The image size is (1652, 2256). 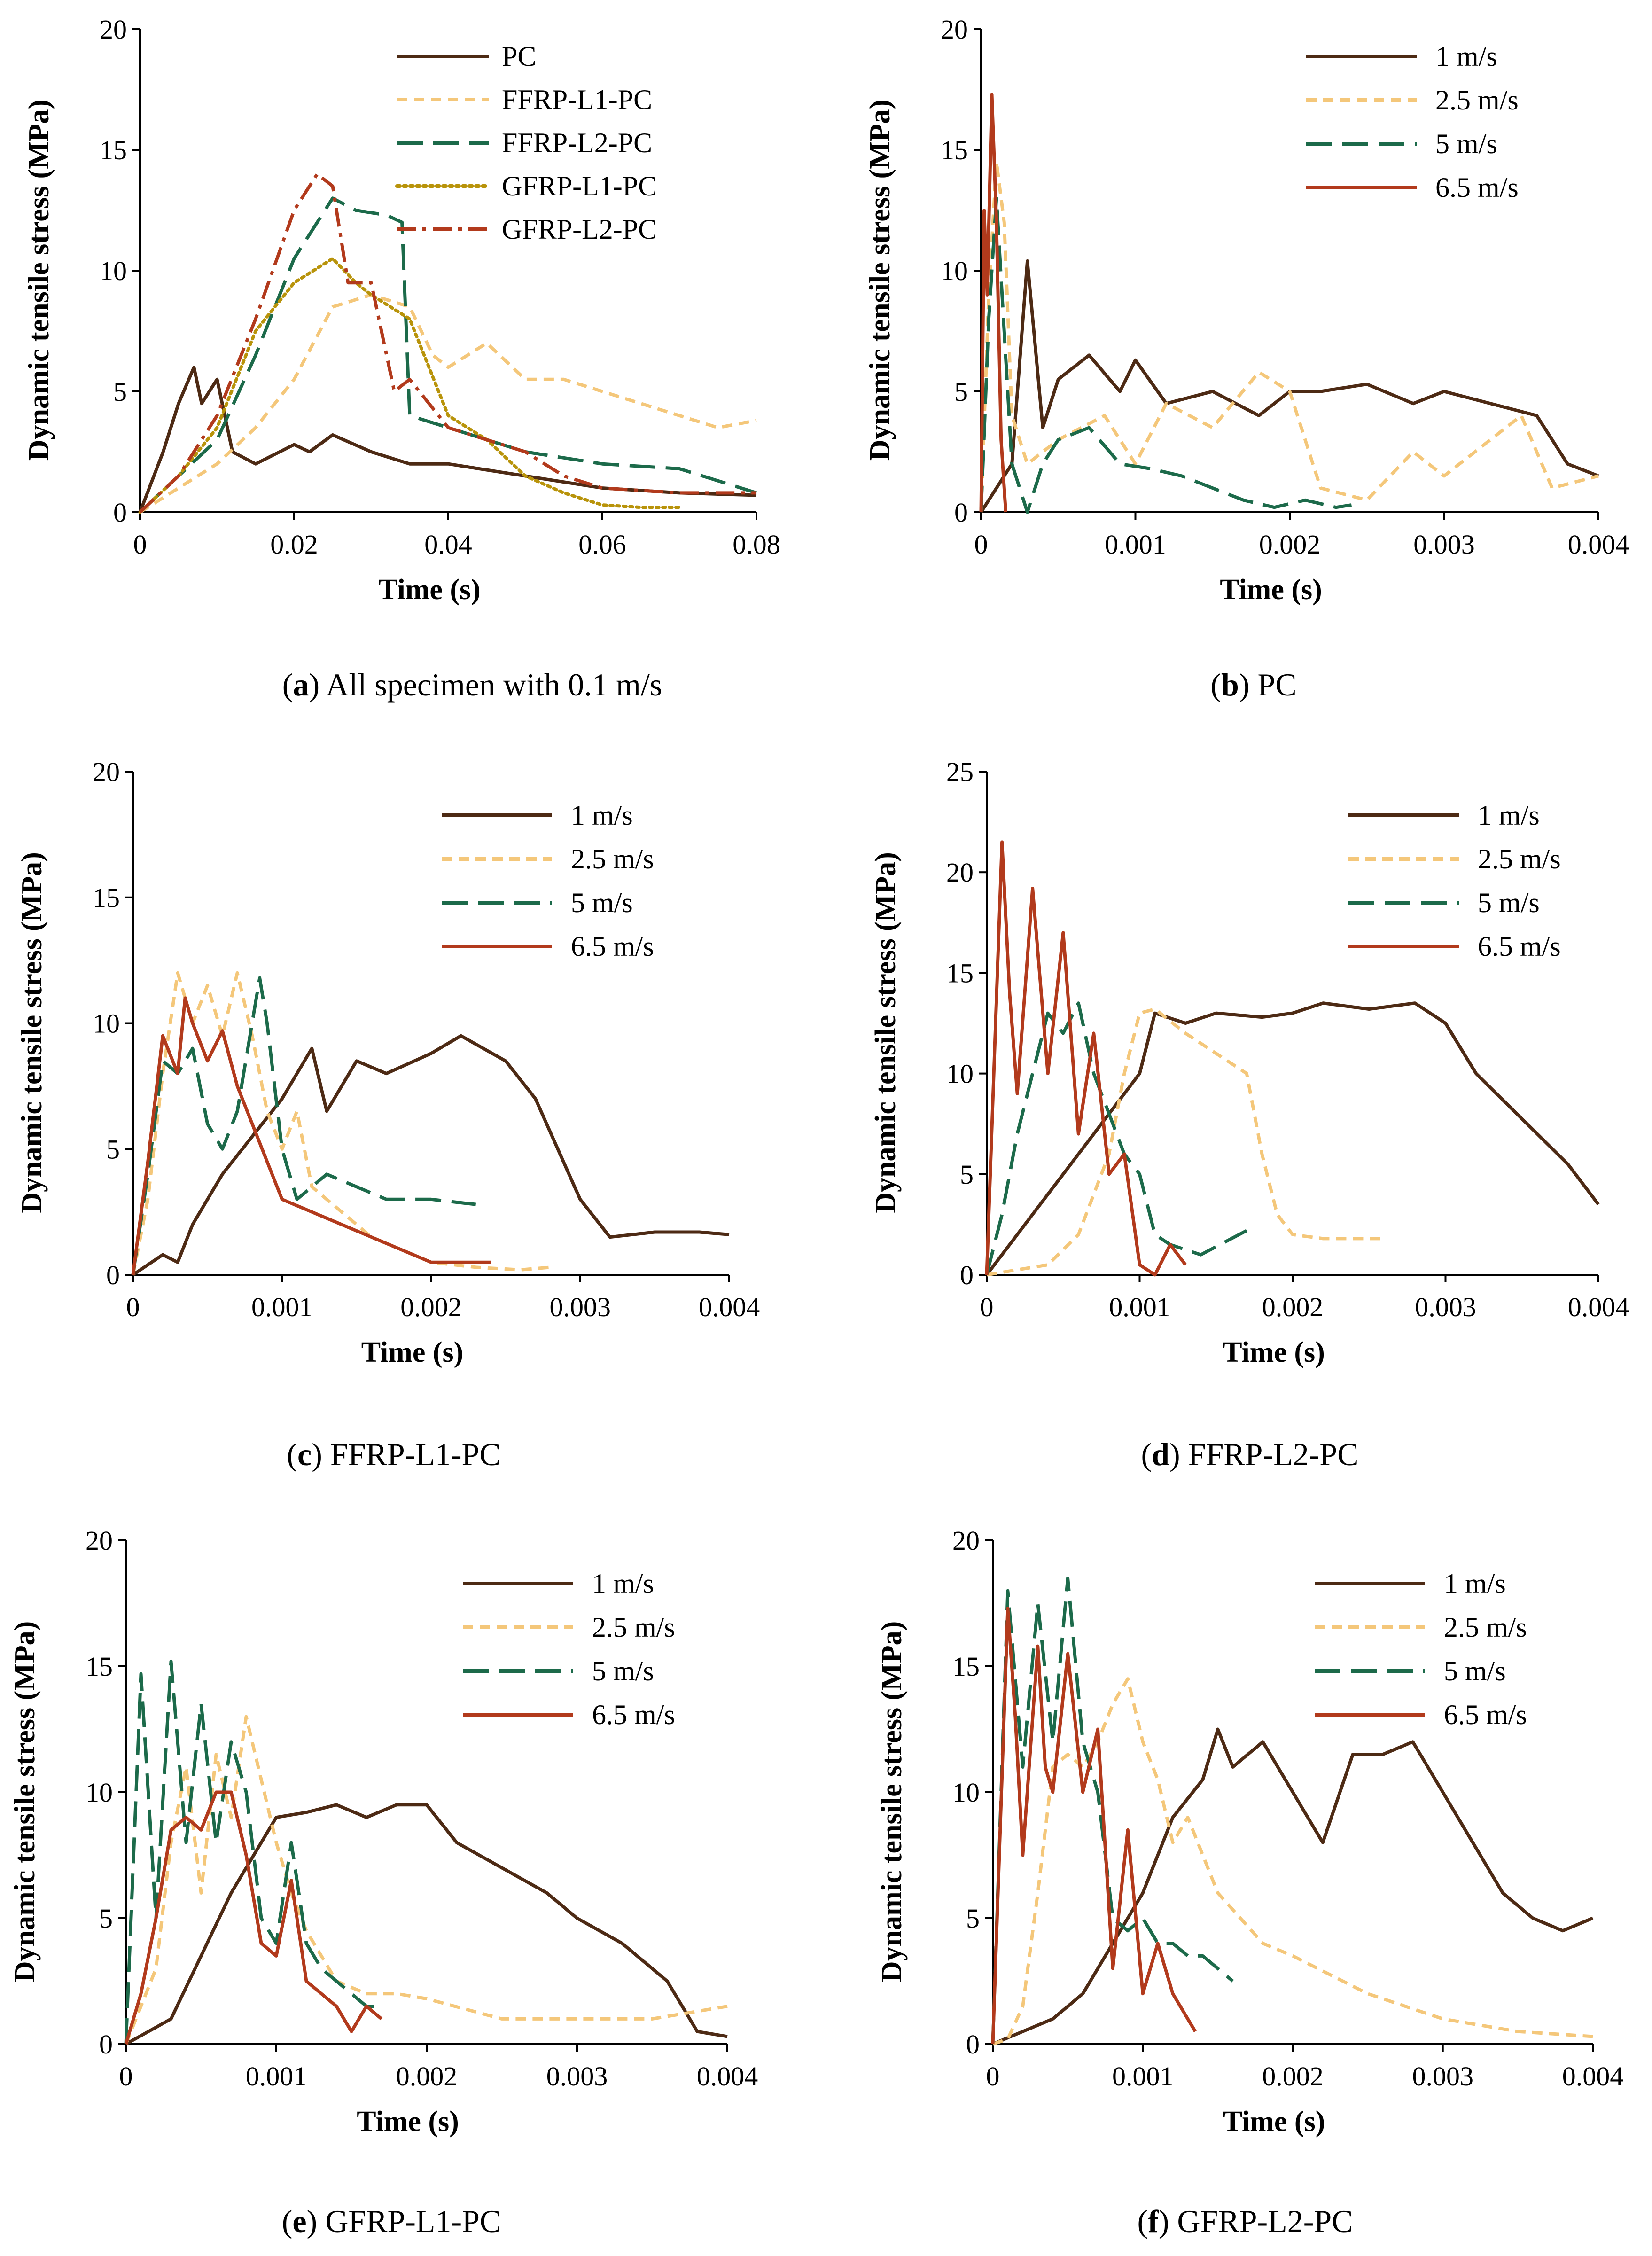 I want to click on series-line-gfrp-l1-pc, so click(x=409, y=385).